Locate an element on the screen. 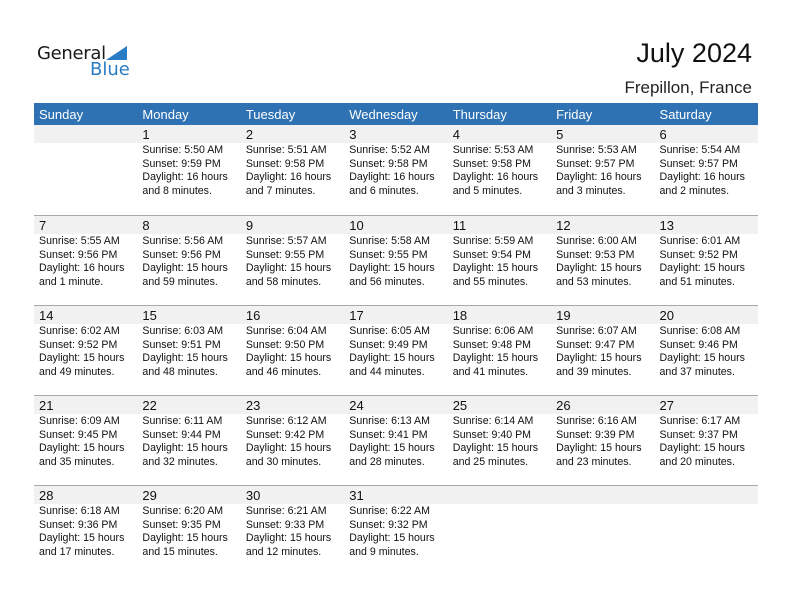 This screenshot has height=612, width=792. sunset-text: Sunset: 9:54 PM is located at coordinates (492, 254).